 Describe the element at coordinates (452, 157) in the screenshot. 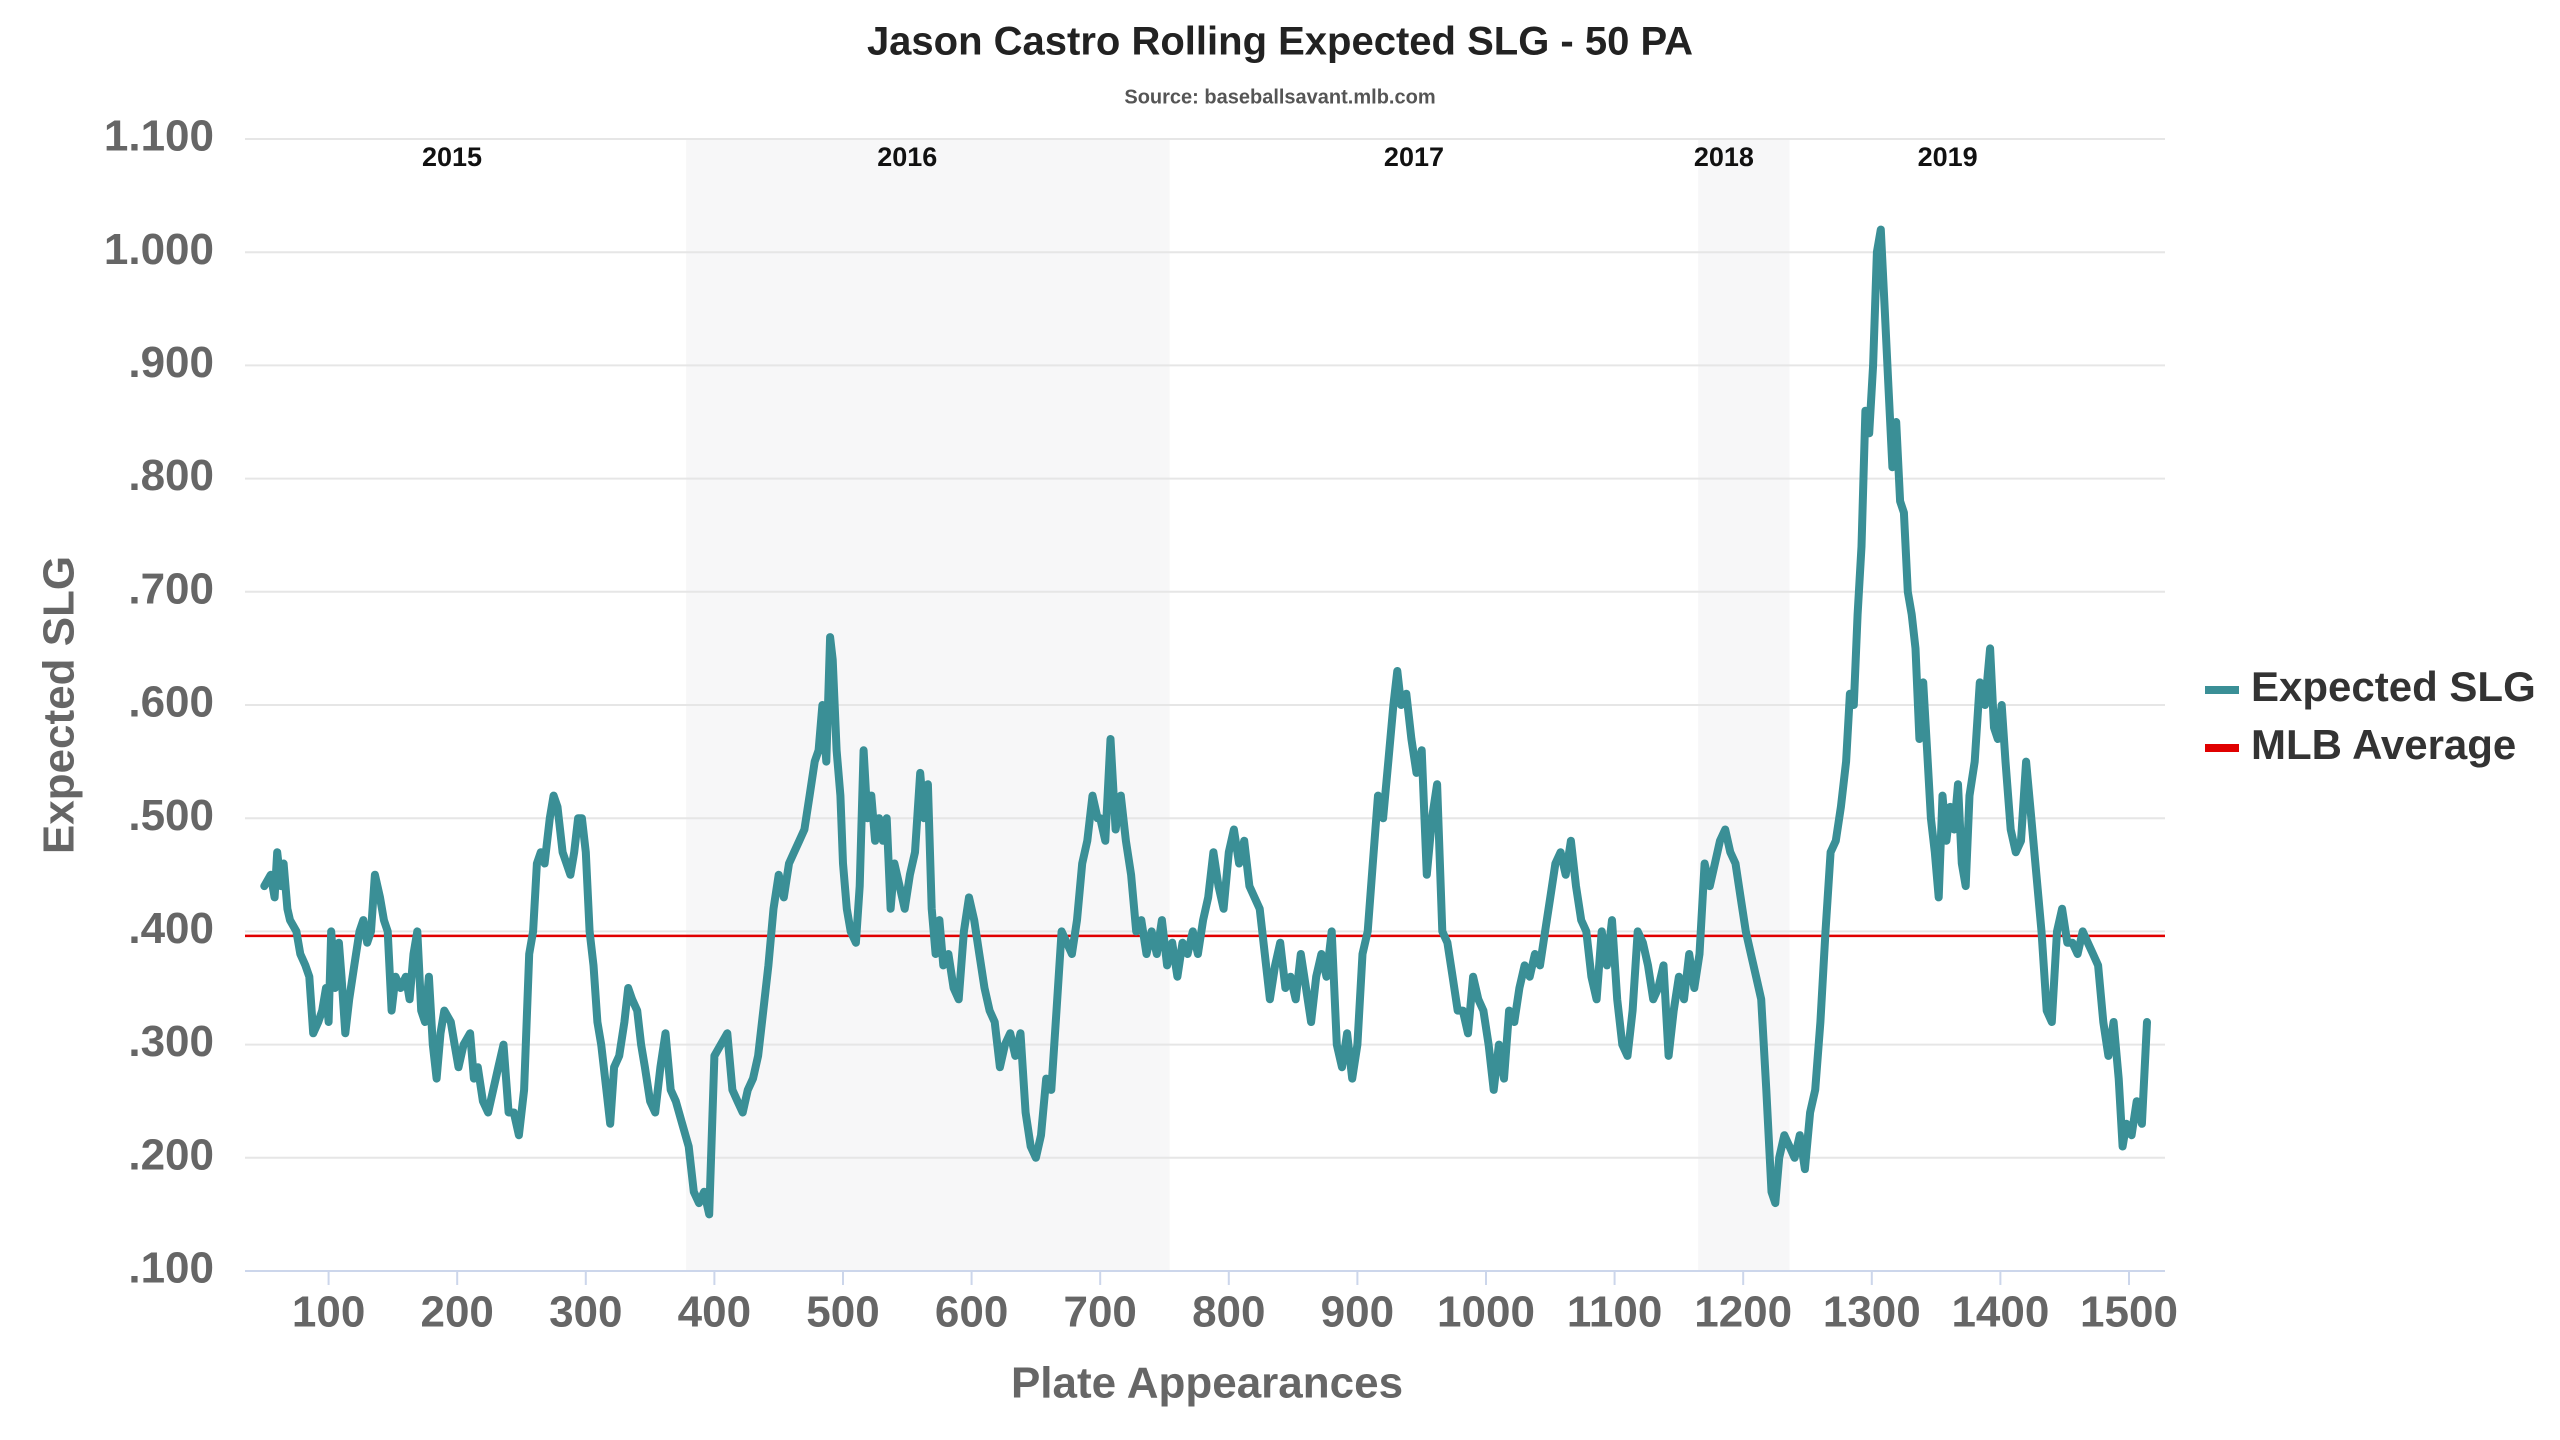

I see `season-label: 2015` at that location.